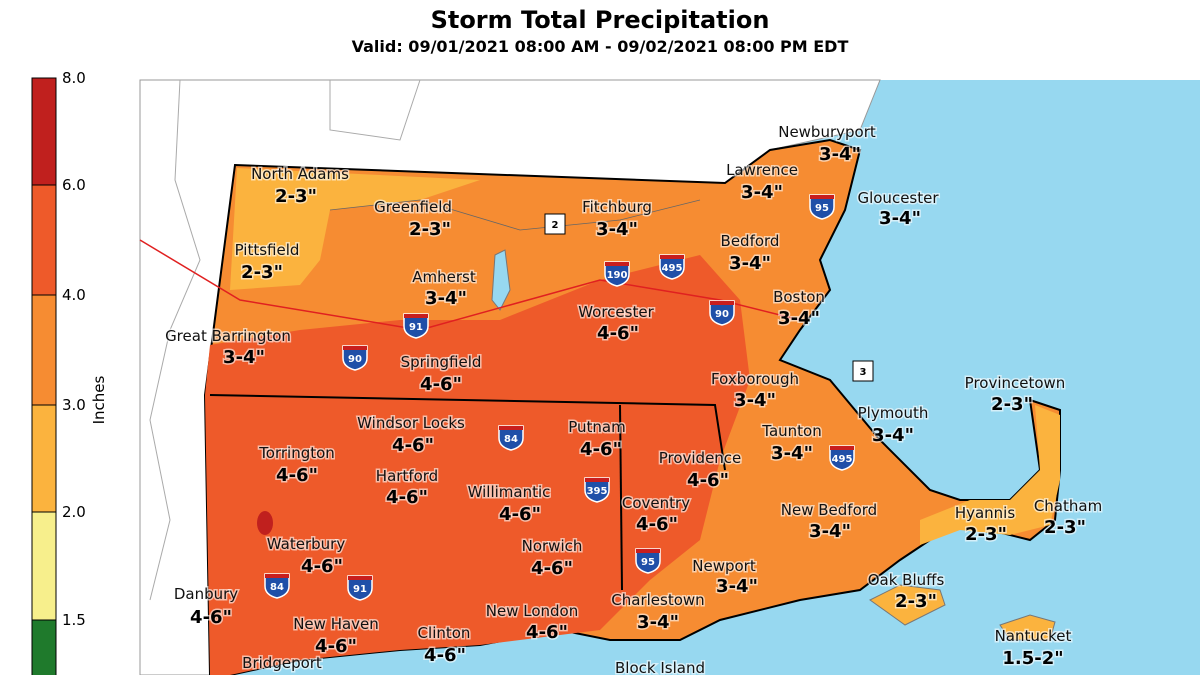 The width and height of the screenshot is (1200, 675). Describe the element at coordinates (44, 376) in the screenshot. I see `colorbar` at that location.